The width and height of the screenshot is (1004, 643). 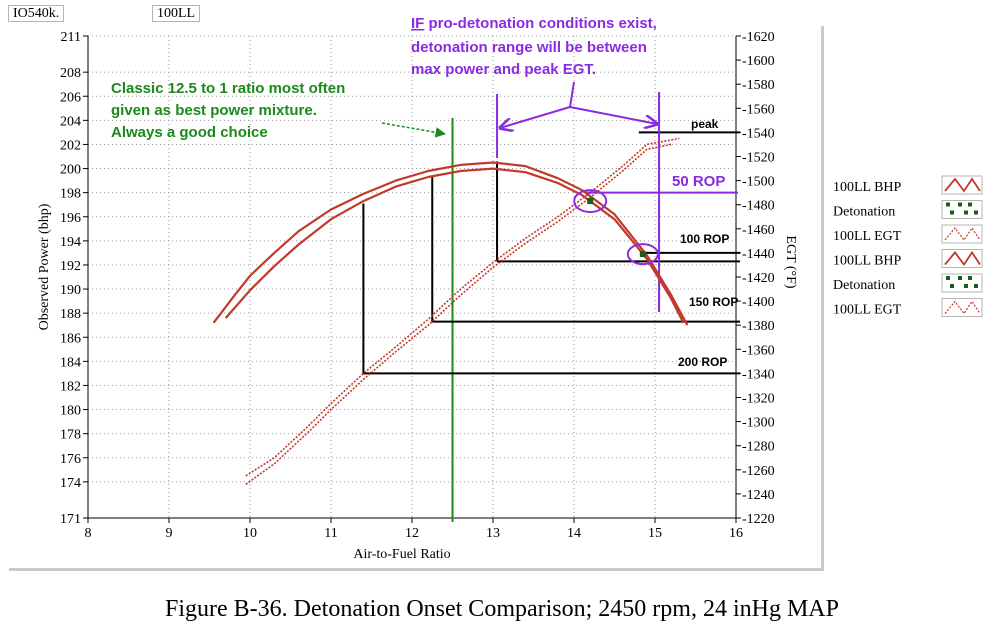 What do you see at coordinates (758, 85) in the screenshot?
I see `y2-tick-label: -1580` at bounding box center [758, 85].